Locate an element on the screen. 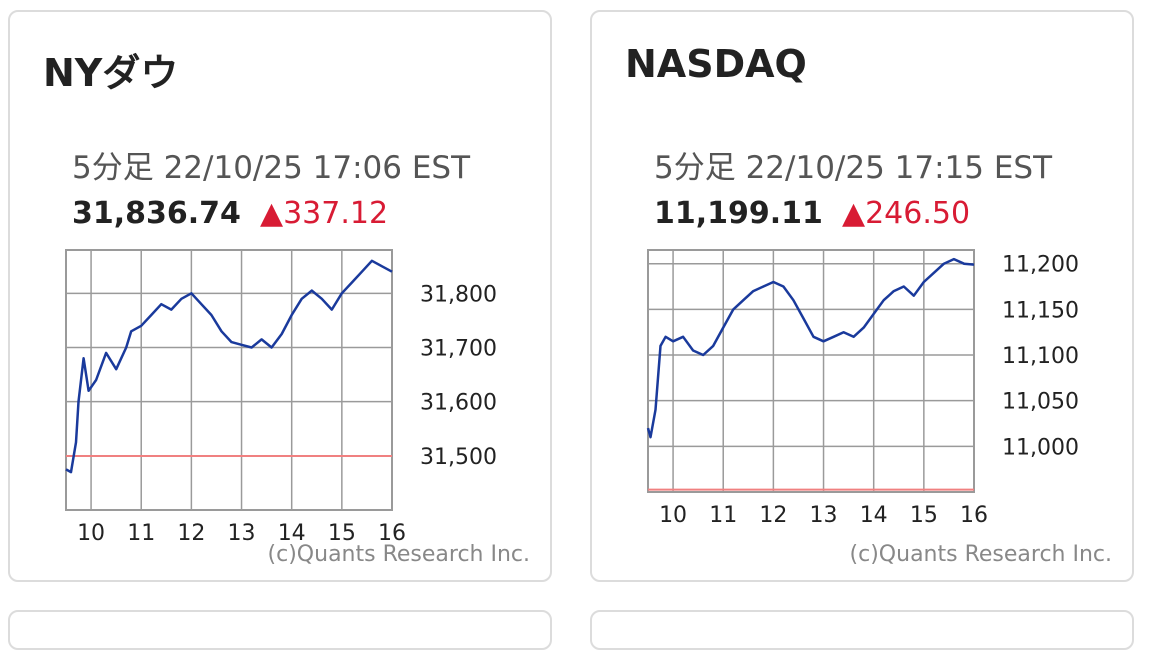  y-tick-label: 31,800 is located at coordinates (458, 294).